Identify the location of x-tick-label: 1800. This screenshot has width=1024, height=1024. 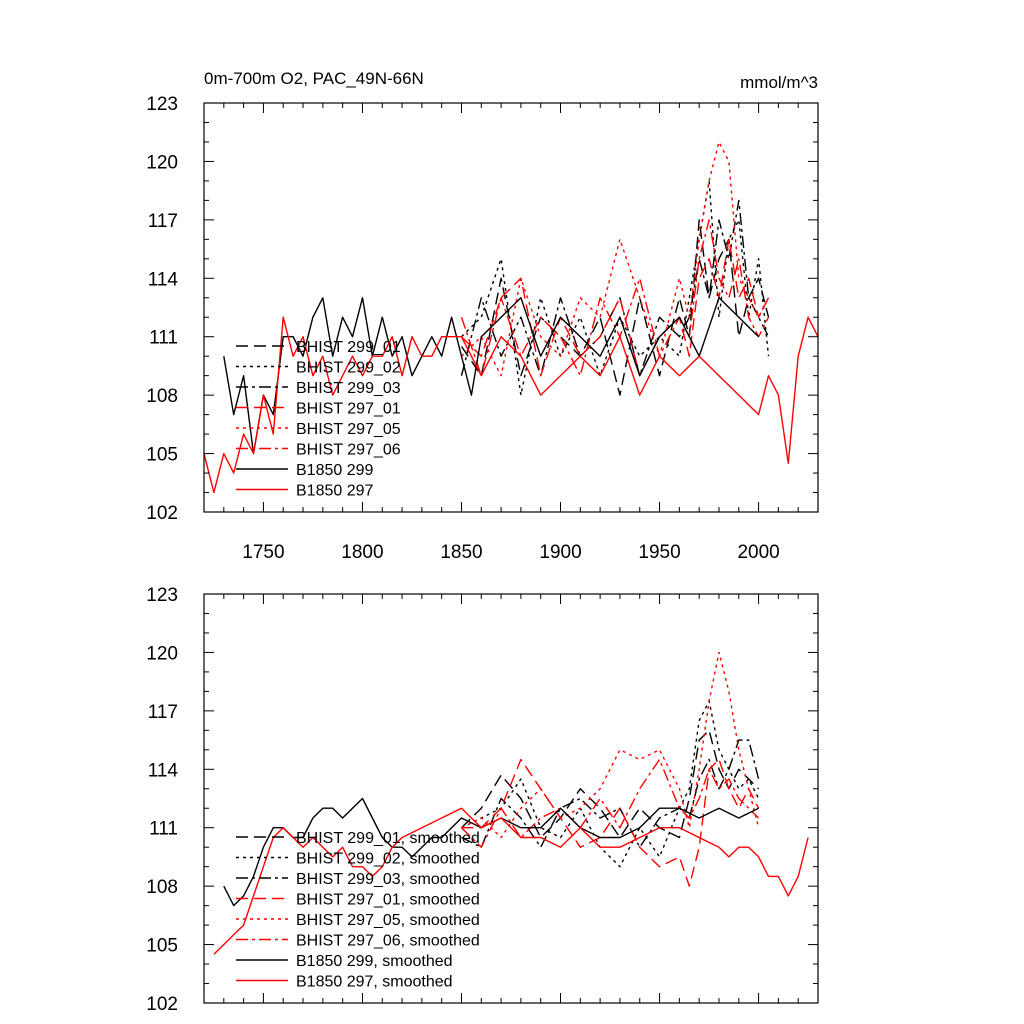
(362, 552).